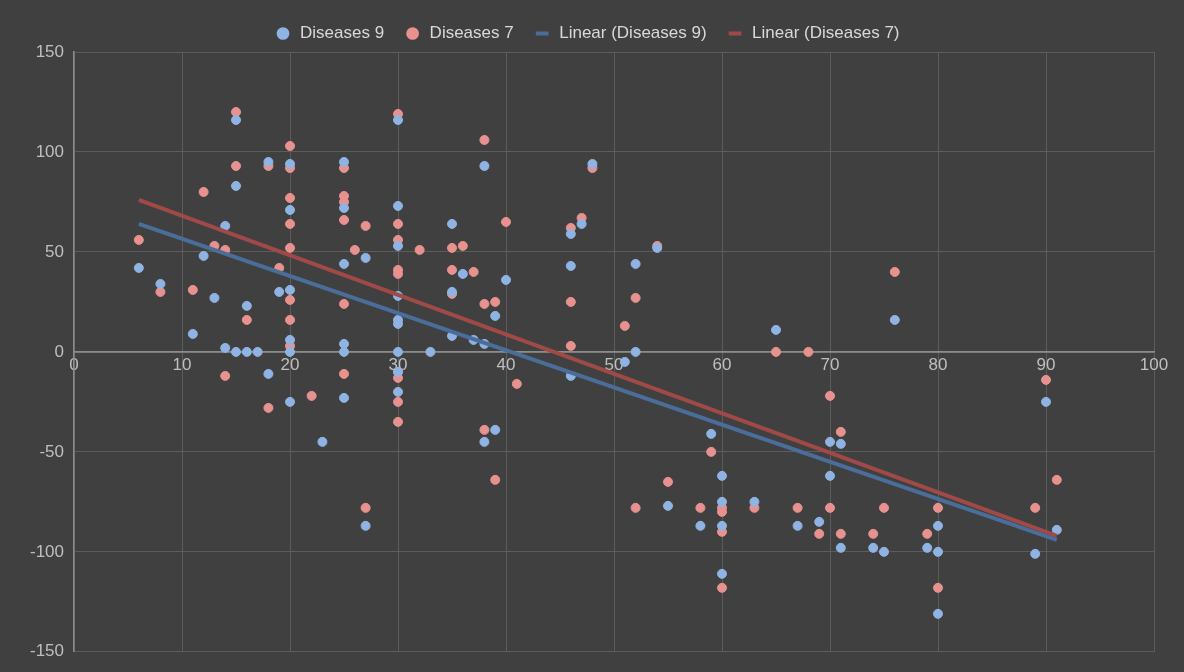 The image size is (1184, 672). I want to click on x-tick-label: 10, so click(182, 364).